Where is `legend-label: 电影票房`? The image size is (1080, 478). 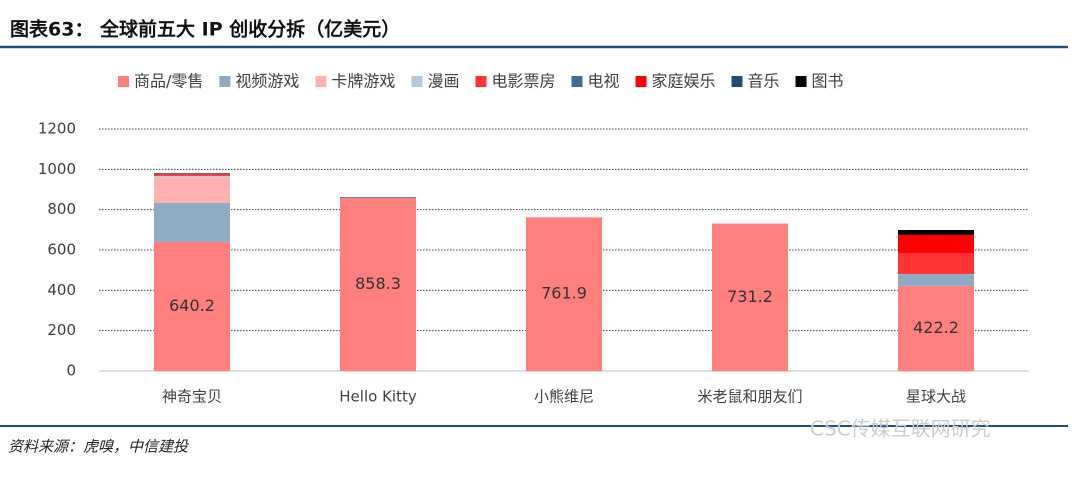
legend-label: 电影票房 is located at coordinates (523, 81).